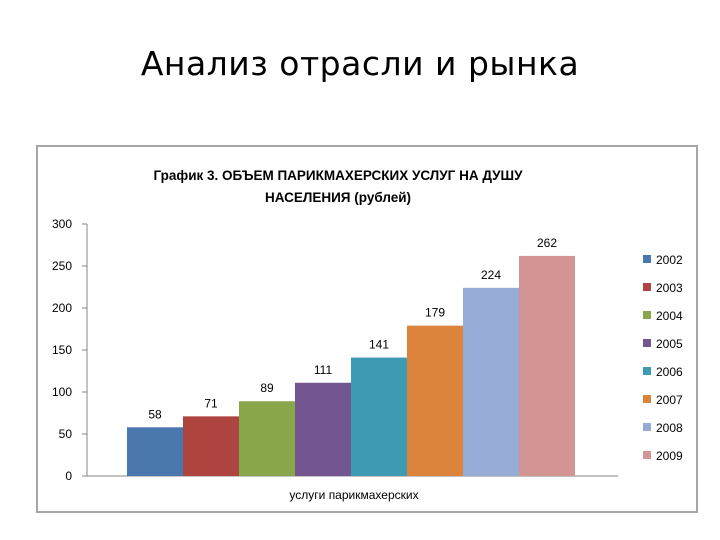  I want to click on legend-label-2008: 2008, so click(669, 428).